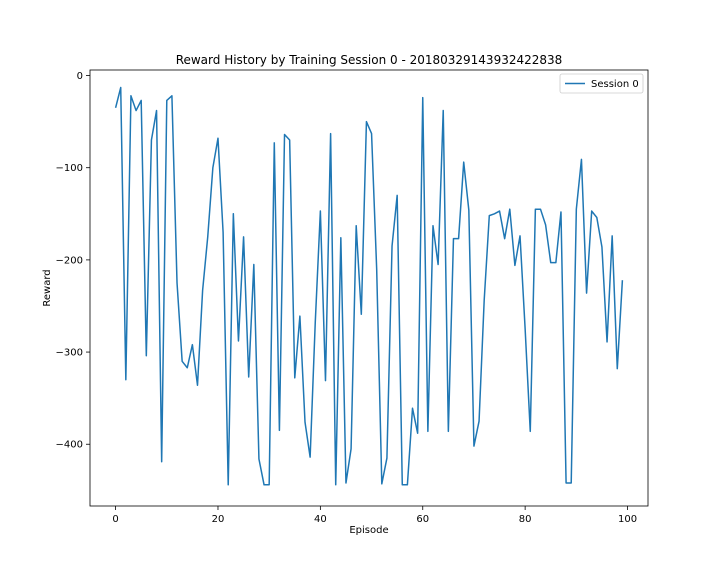 The height and width of the screenshot is (576, 720). Describe the element at coordinates (422, 519) in the screenshot. I see `x-tick-label: 60` at that location.